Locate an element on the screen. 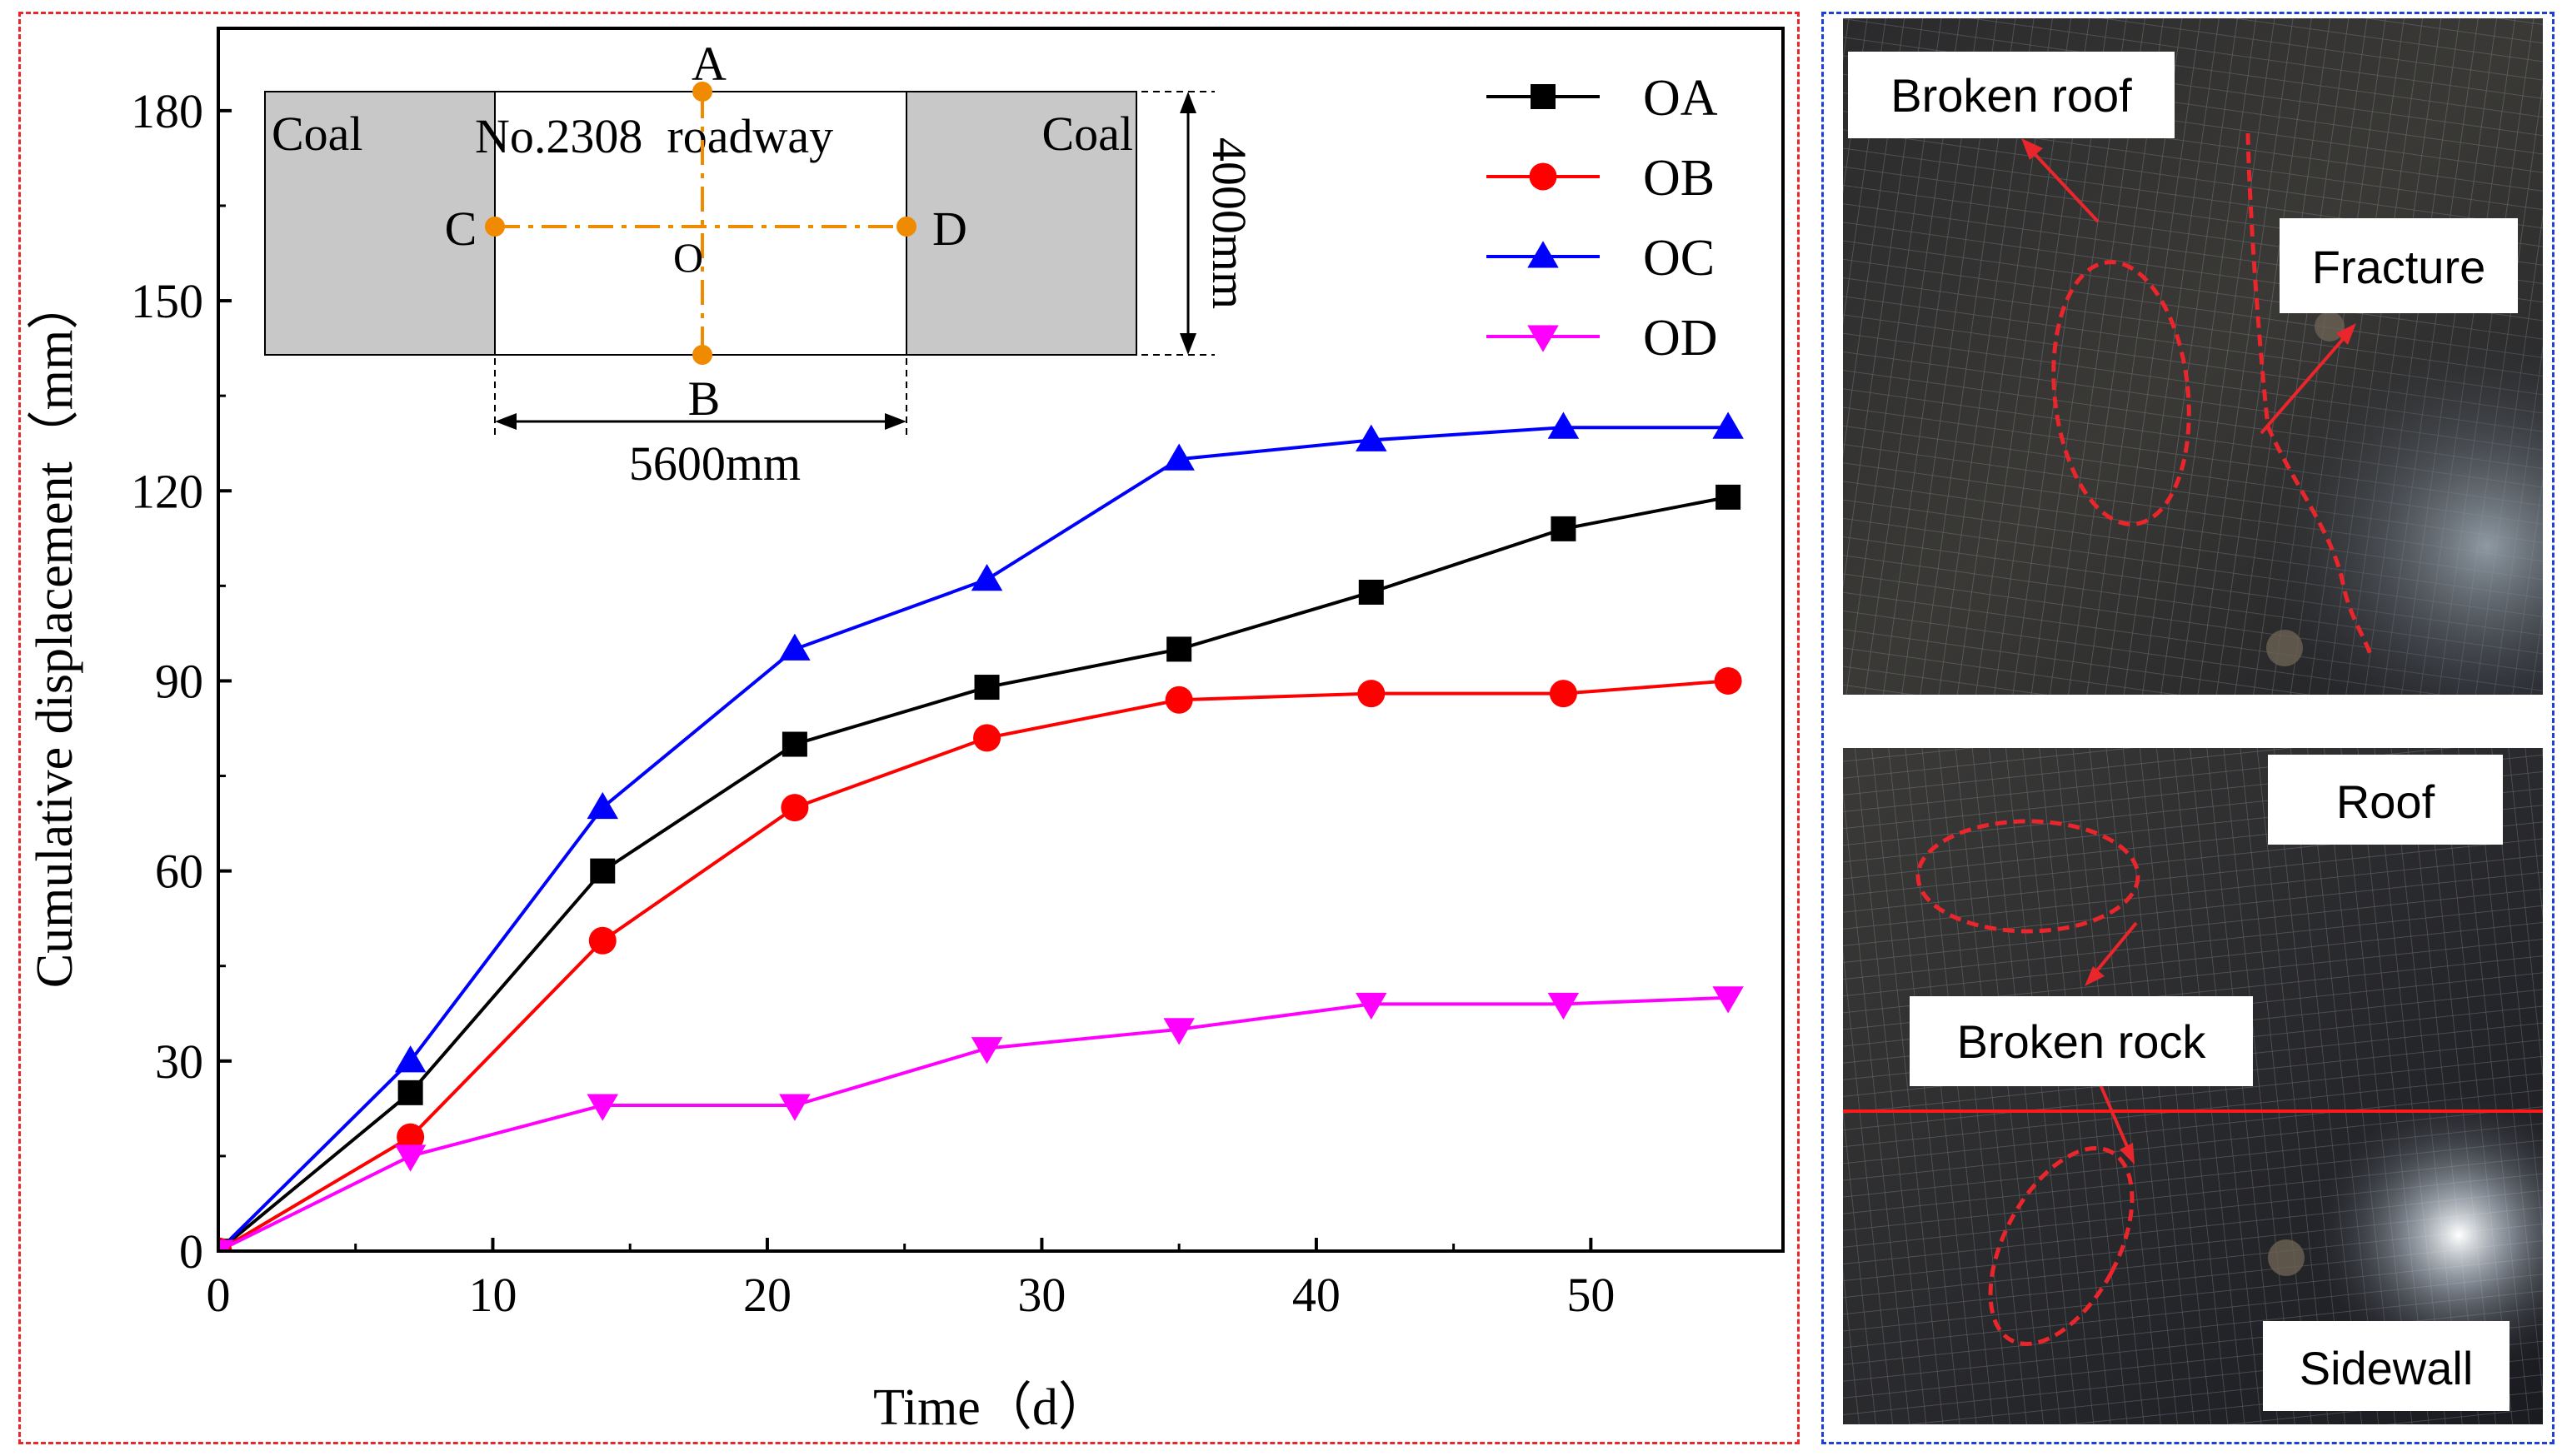 The image size is (2567, 1456). fracture-arrowhead-icon is located at coordinates (2346, 334).